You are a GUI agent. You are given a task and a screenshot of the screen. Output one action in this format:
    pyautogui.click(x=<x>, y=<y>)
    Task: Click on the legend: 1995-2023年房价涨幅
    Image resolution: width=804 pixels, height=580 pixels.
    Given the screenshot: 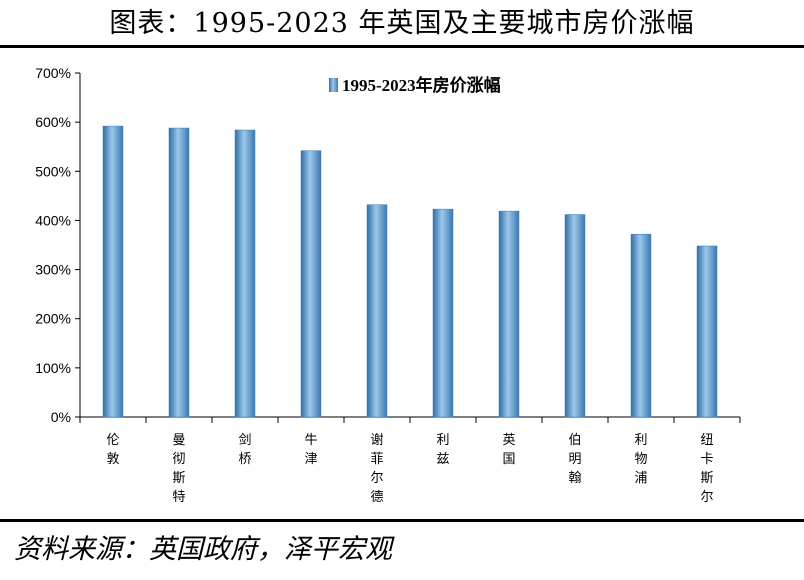 What is the action you would take?
    pyautogui.click(x=415, y=85)
    